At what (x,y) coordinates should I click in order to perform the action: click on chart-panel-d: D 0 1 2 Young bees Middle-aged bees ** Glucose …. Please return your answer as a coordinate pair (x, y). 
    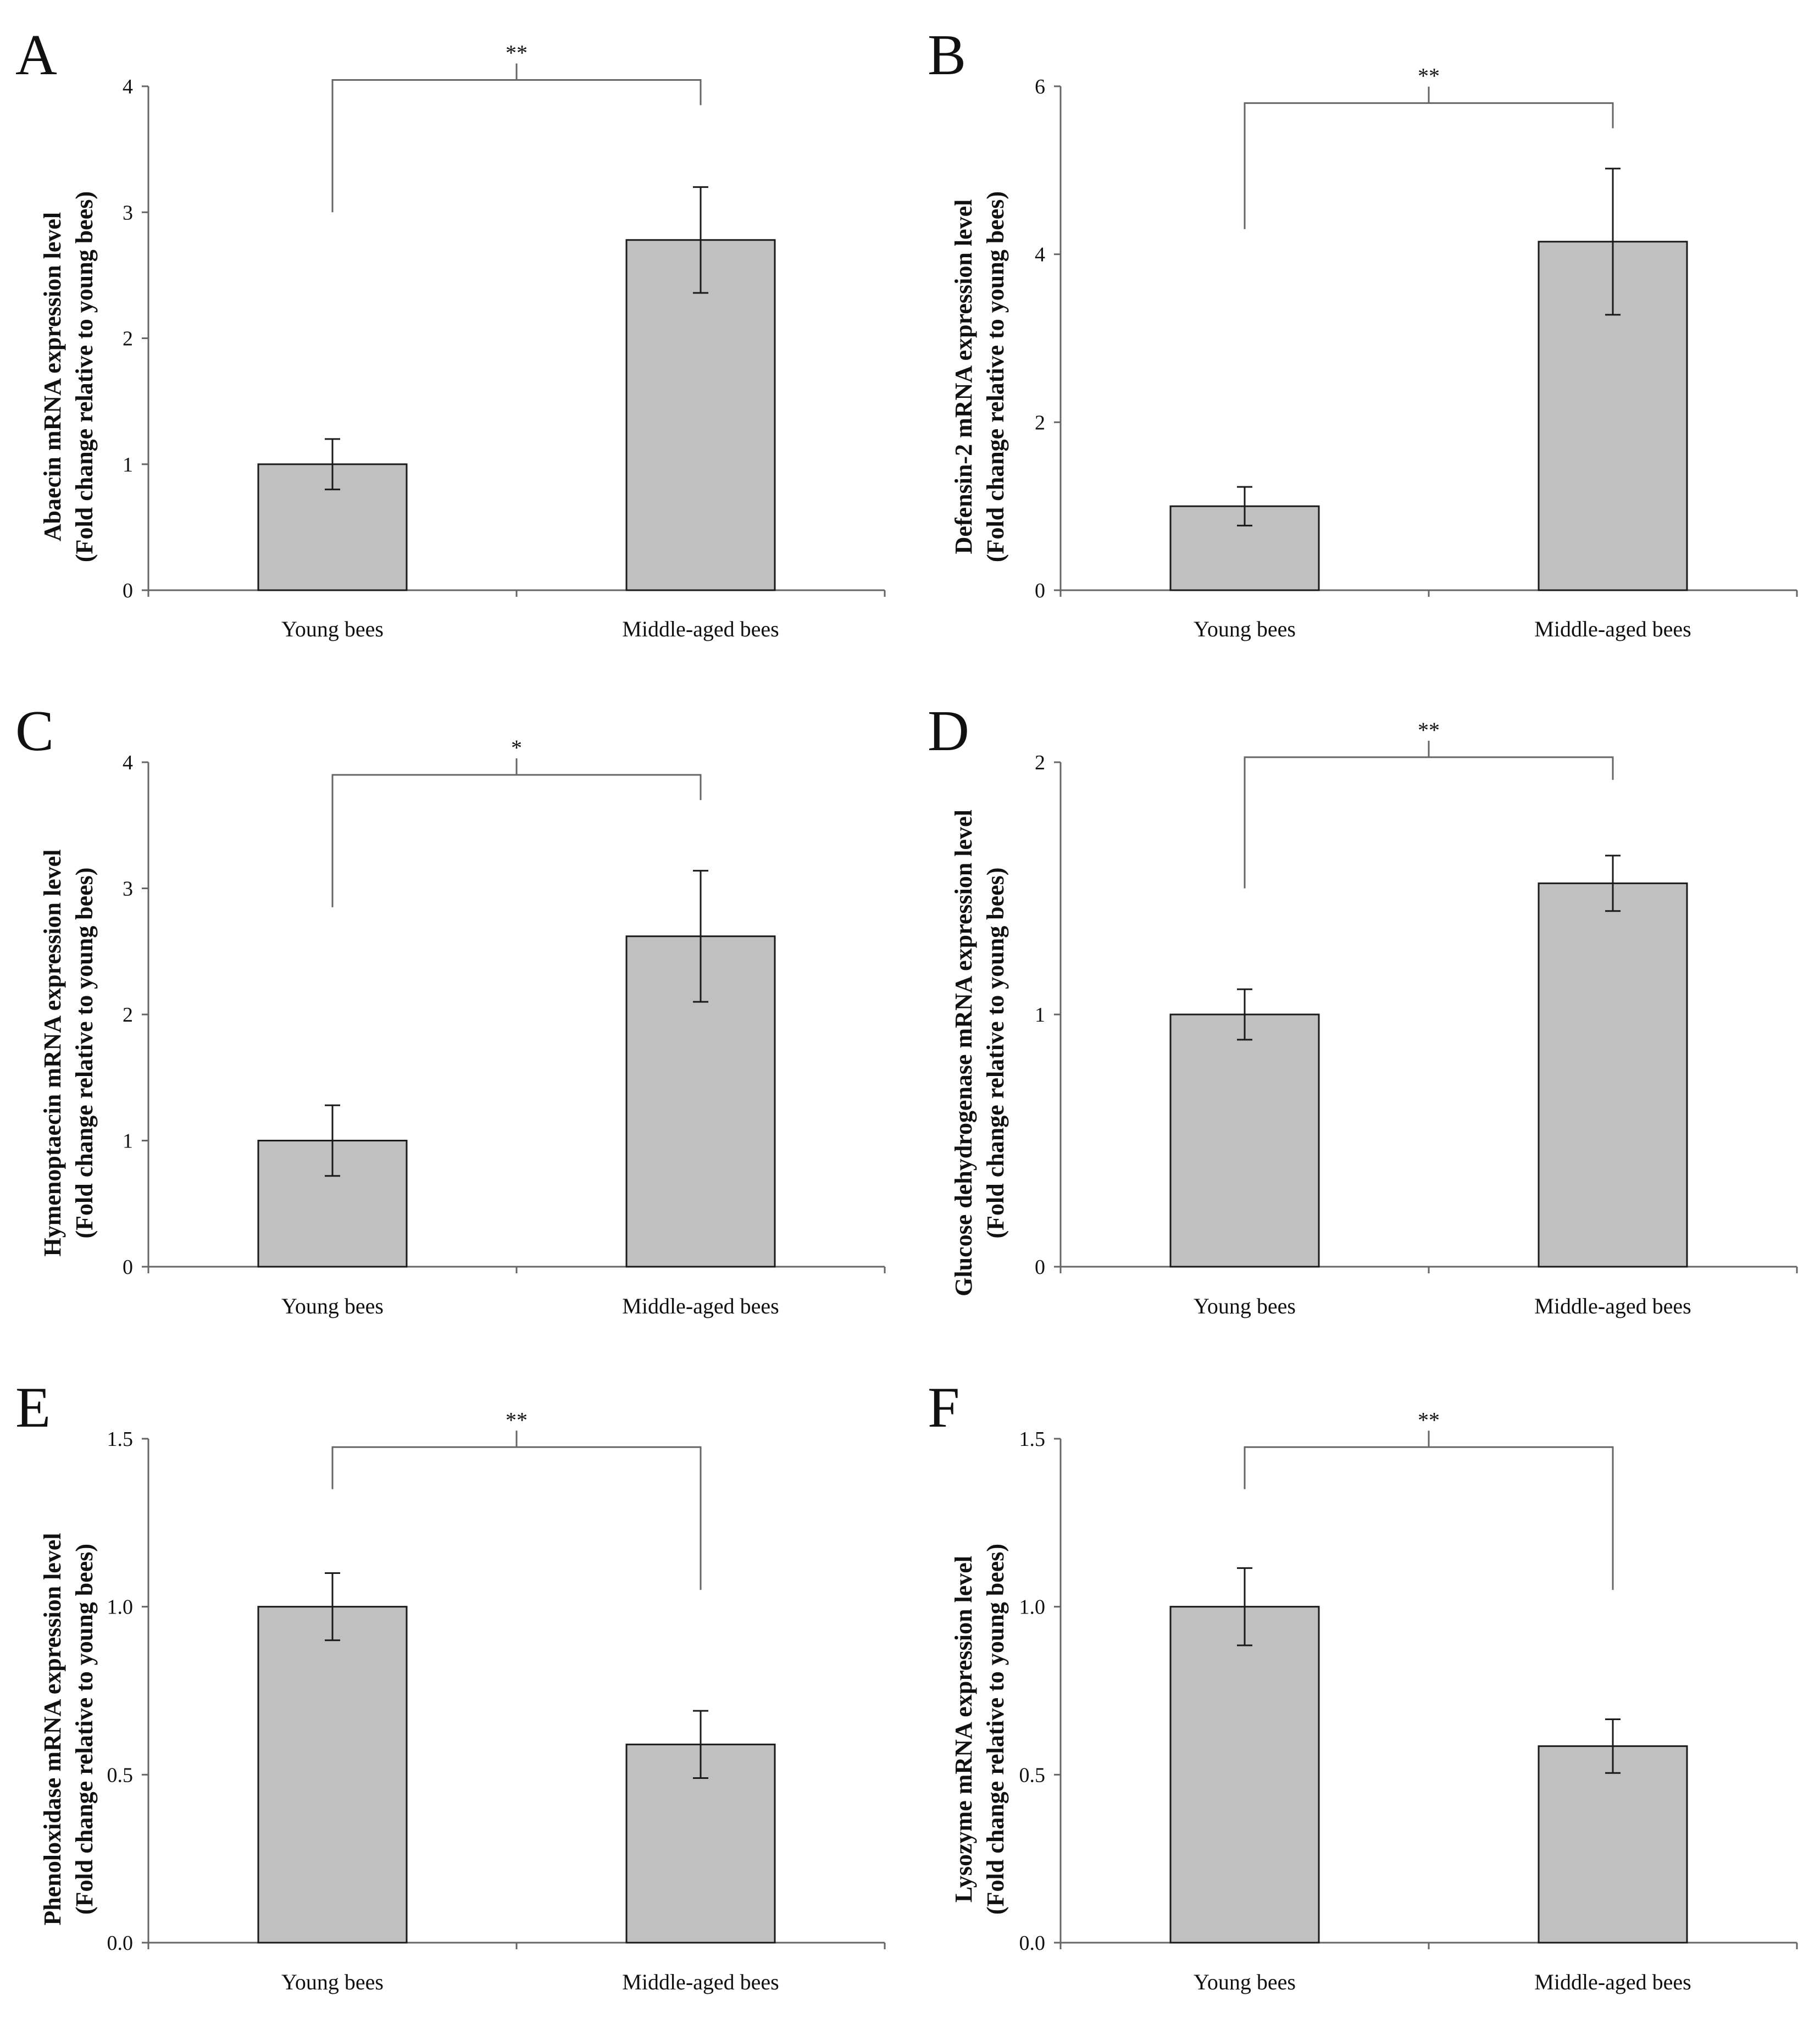
    Looking at the image, I should click on (1363, 1008).